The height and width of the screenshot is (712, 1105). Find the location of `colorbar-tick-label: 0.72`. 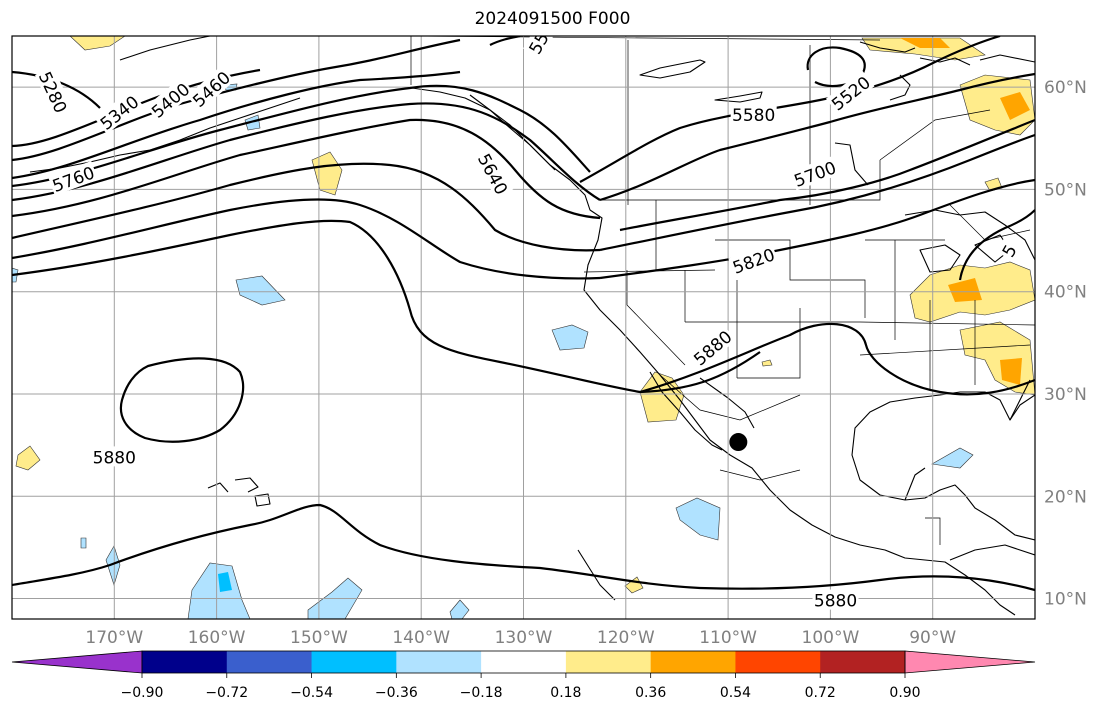

colorbar-tick-label: 0.72 is located at coordinates (820, 693).